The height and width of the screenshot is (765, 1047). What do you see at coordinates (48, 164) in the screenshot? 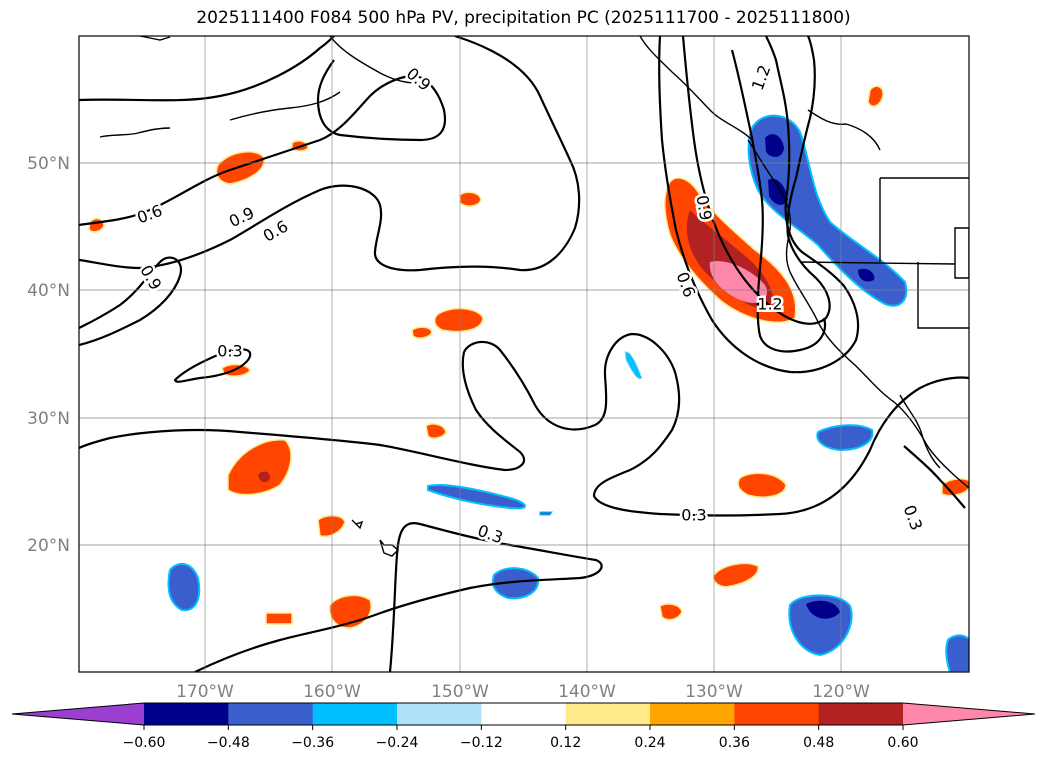
I see `lat-tick-label: 50°N` at bounding box center [48, 164].